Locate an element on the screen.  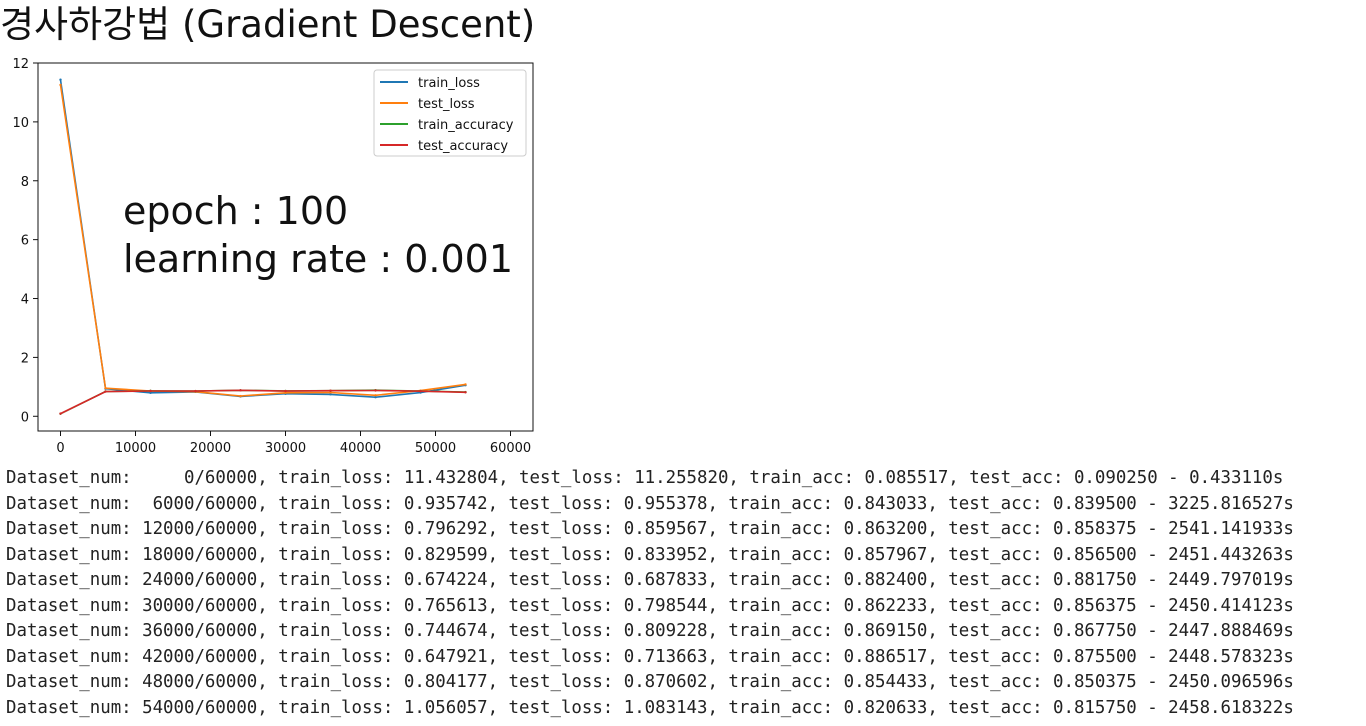
page-title: 경사하강법 (Gradient Descent) is located at coordinates (268, 24).